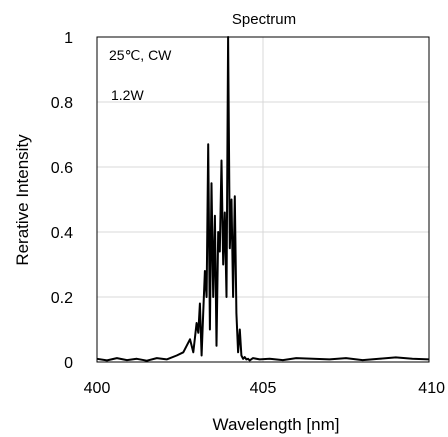 This screenshot has height=437, width=448. Describe the element at coordinates (431, 388) in the screenshot. I see `x-tick-label: 410` at that location.